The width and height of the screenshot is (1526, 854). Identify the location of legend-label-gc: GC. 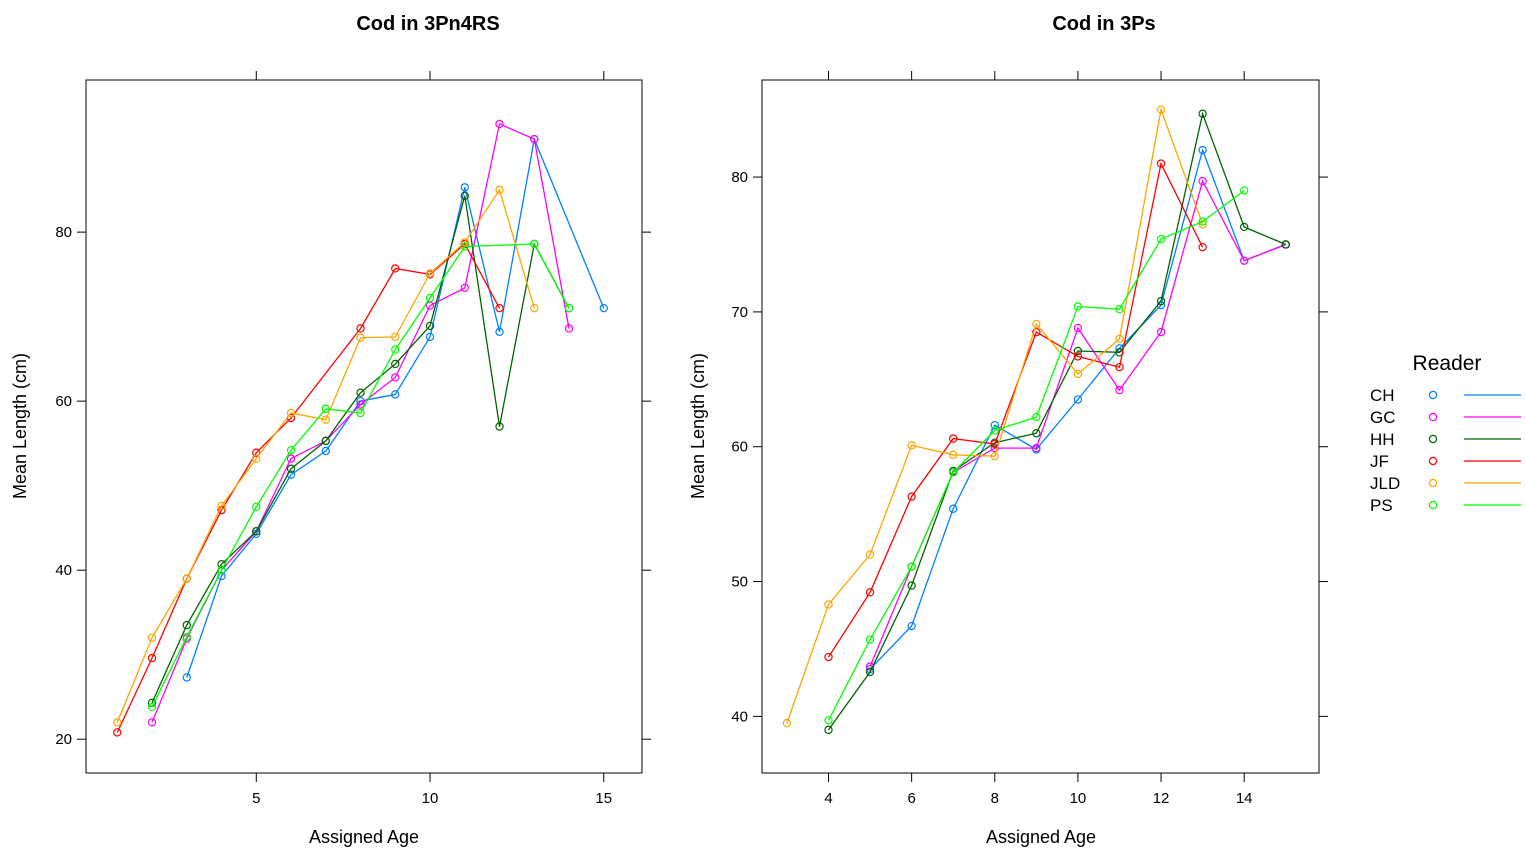
(1383, 417).